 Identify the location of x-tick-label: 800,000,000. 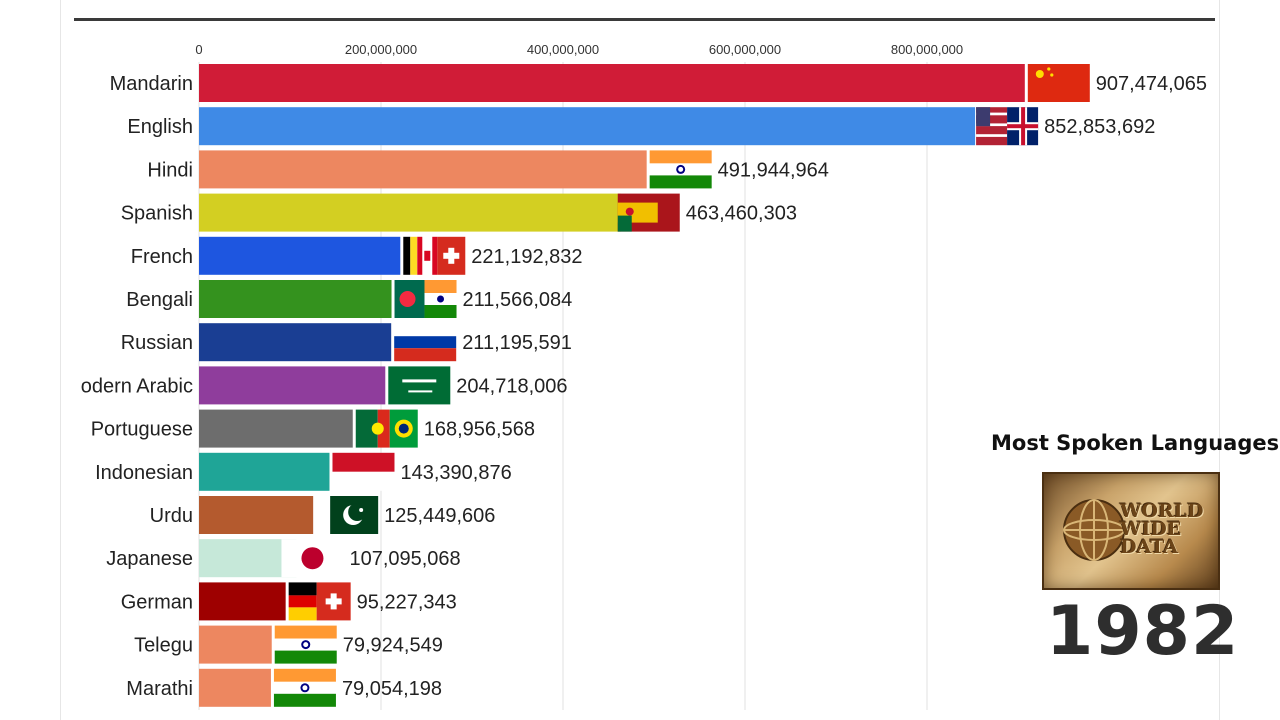
(927, 49).